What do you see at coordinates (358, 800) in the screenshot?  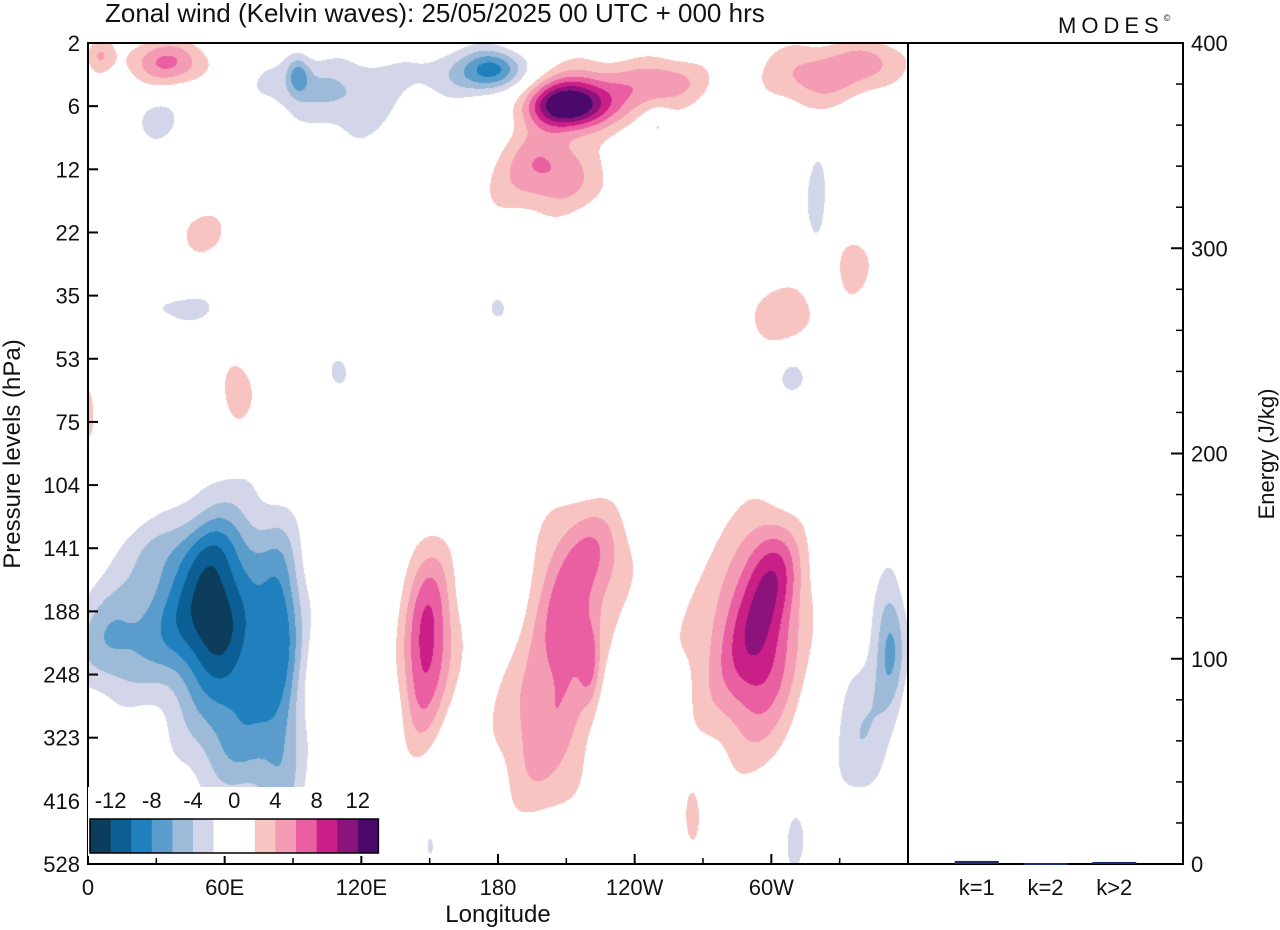 I see `colorbar-label: 12` at bounding box center [358, 800].